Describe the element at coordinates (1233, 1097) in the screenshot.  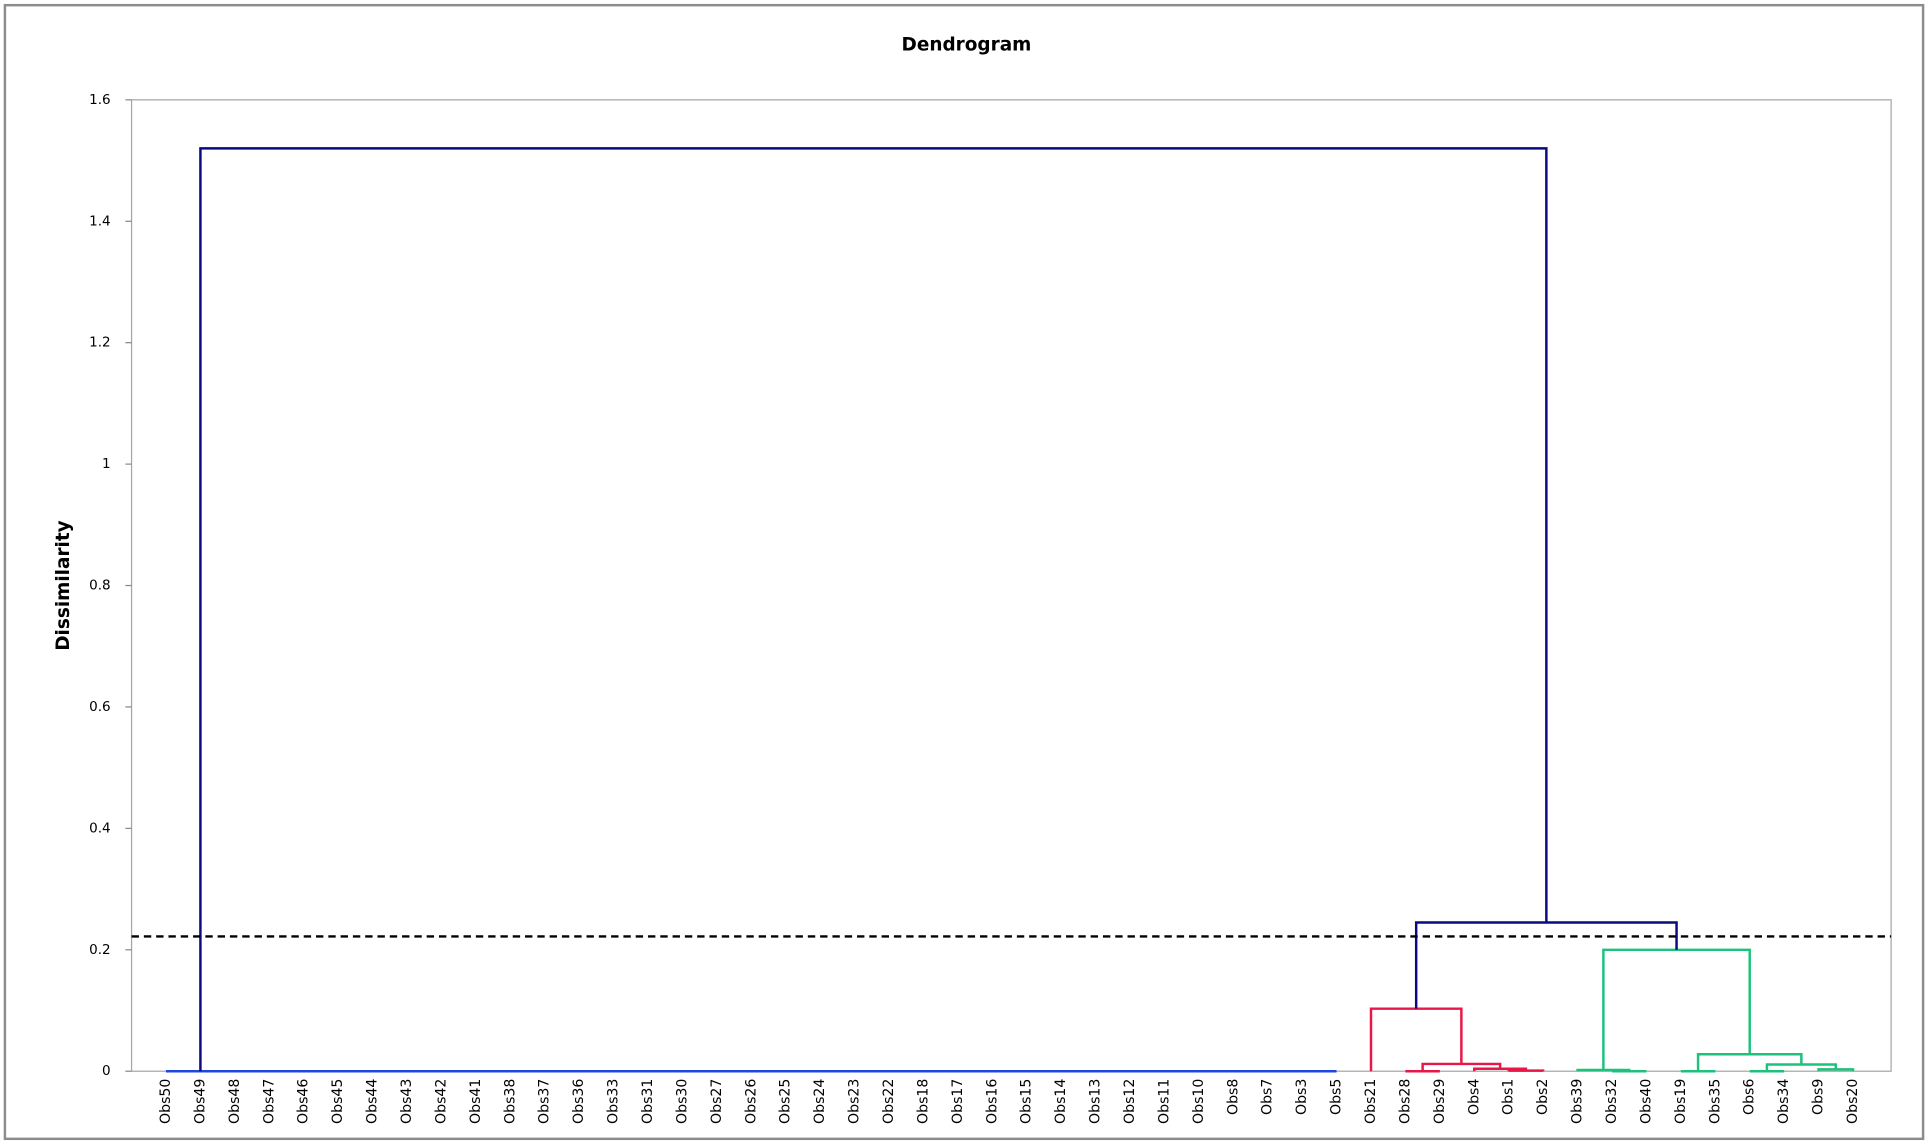
I see `leaf-label: Obs8` at that location.